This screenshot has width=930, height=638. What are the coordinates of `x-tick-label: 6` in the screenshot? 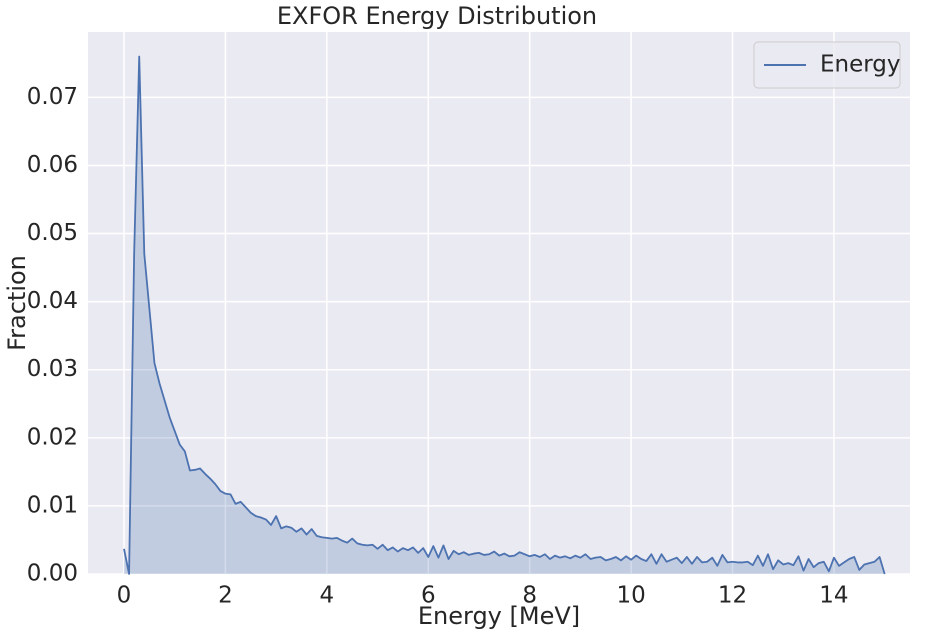 It's located at (428, 596).